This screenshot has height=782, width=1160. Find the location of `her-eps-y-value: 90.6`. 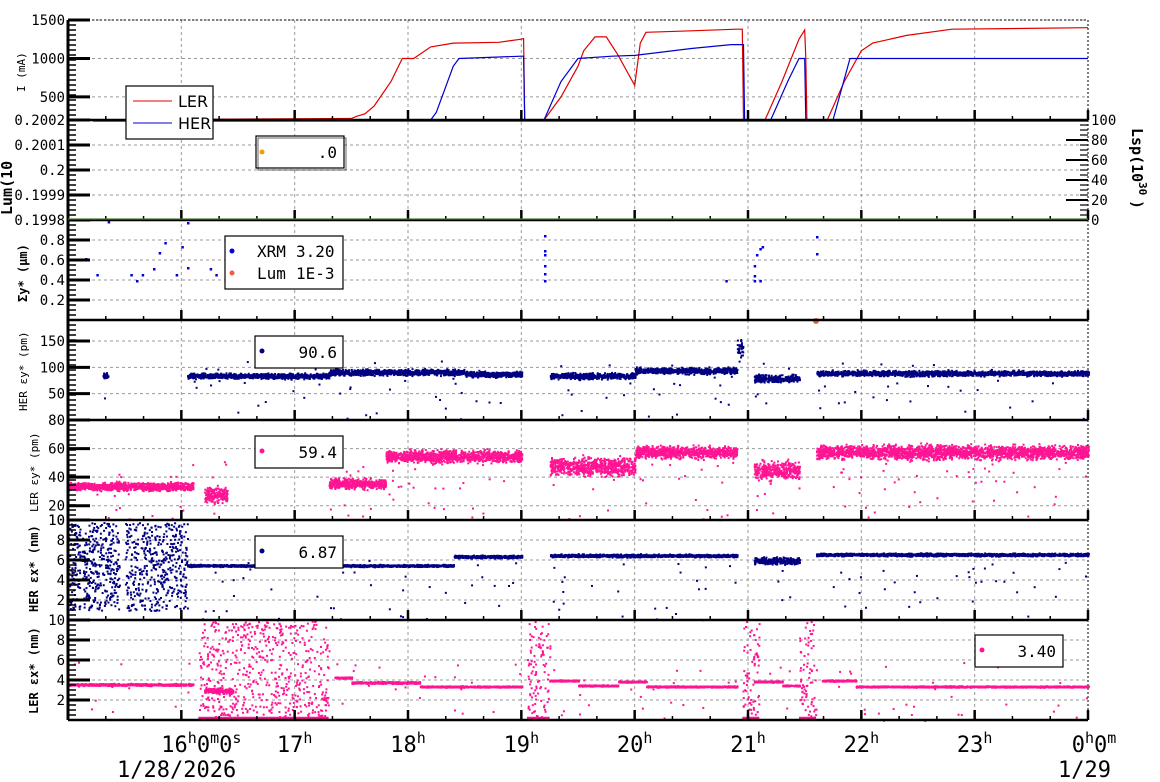

her-eps-y-value: 90.6 is located at coordinates (317, 352).